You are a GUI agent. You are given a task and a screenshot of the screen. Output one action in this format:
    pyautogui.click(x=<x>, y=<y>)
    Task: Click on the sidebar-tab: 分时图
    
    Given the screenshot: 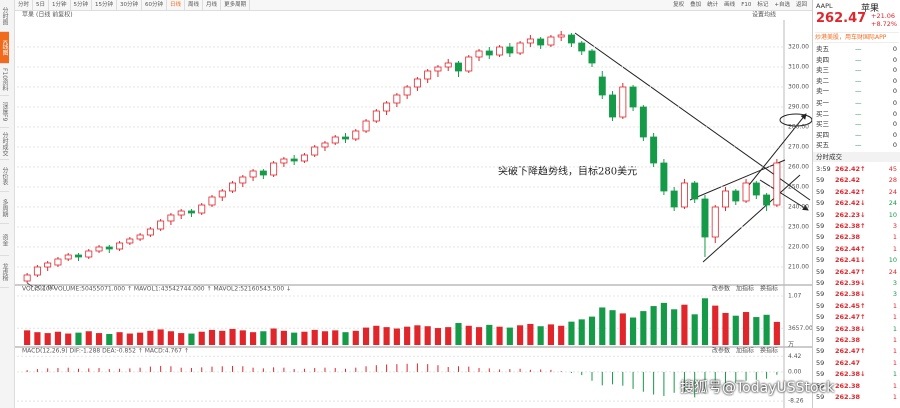 What is the action you would take?
    pyautogui.click(x=4, y=16)
    